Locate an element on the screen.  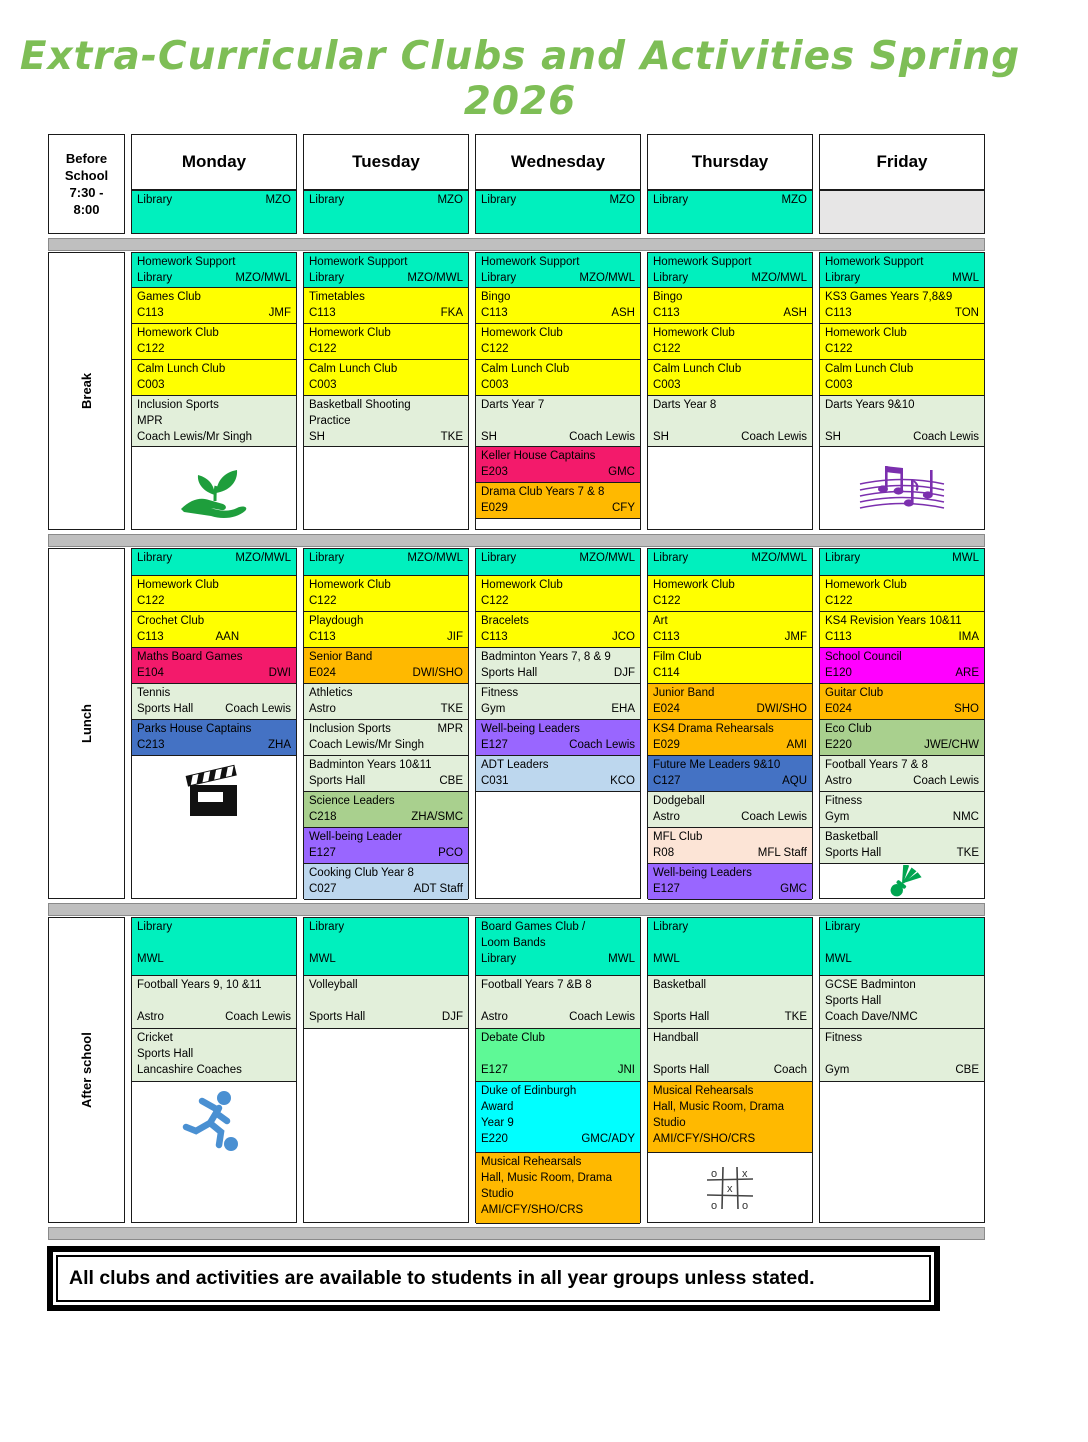
activity-cell: Science Leaders C218 ZHA/SMC is located at coordinates (386, 810).